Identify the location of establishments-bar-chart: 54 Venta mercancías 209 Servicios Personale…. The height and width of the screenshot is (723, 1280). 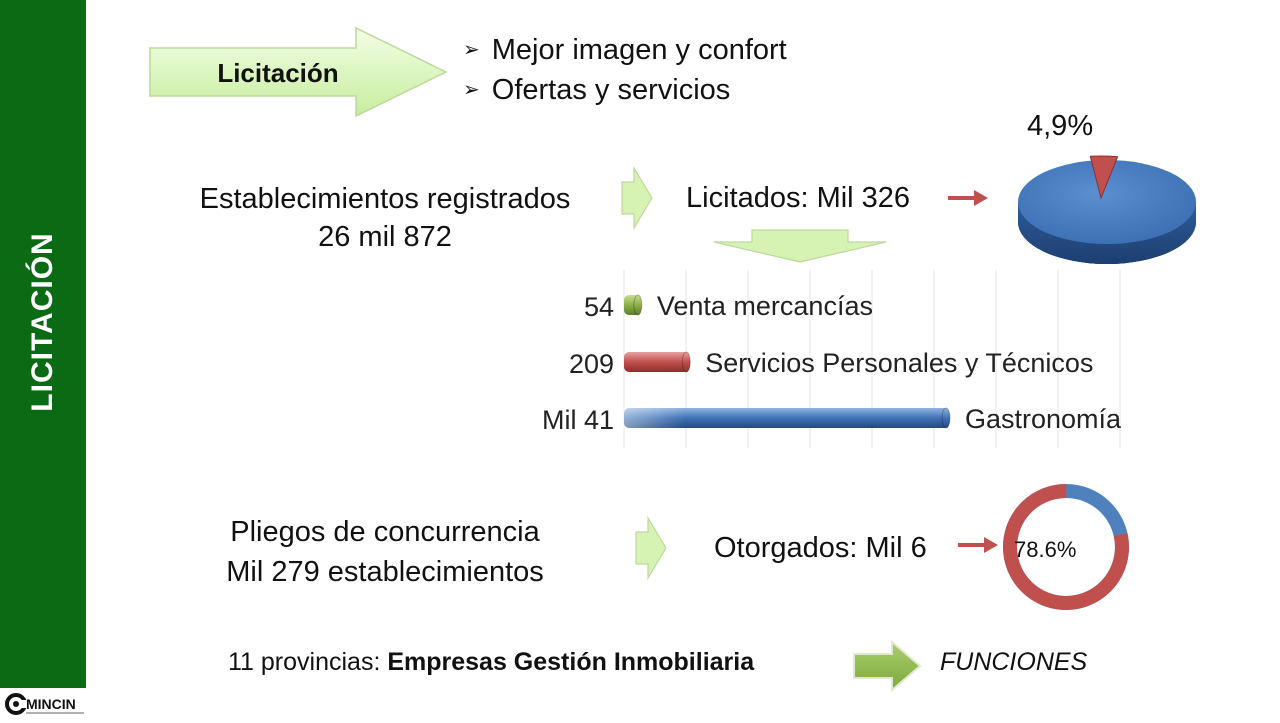
(832, 359).